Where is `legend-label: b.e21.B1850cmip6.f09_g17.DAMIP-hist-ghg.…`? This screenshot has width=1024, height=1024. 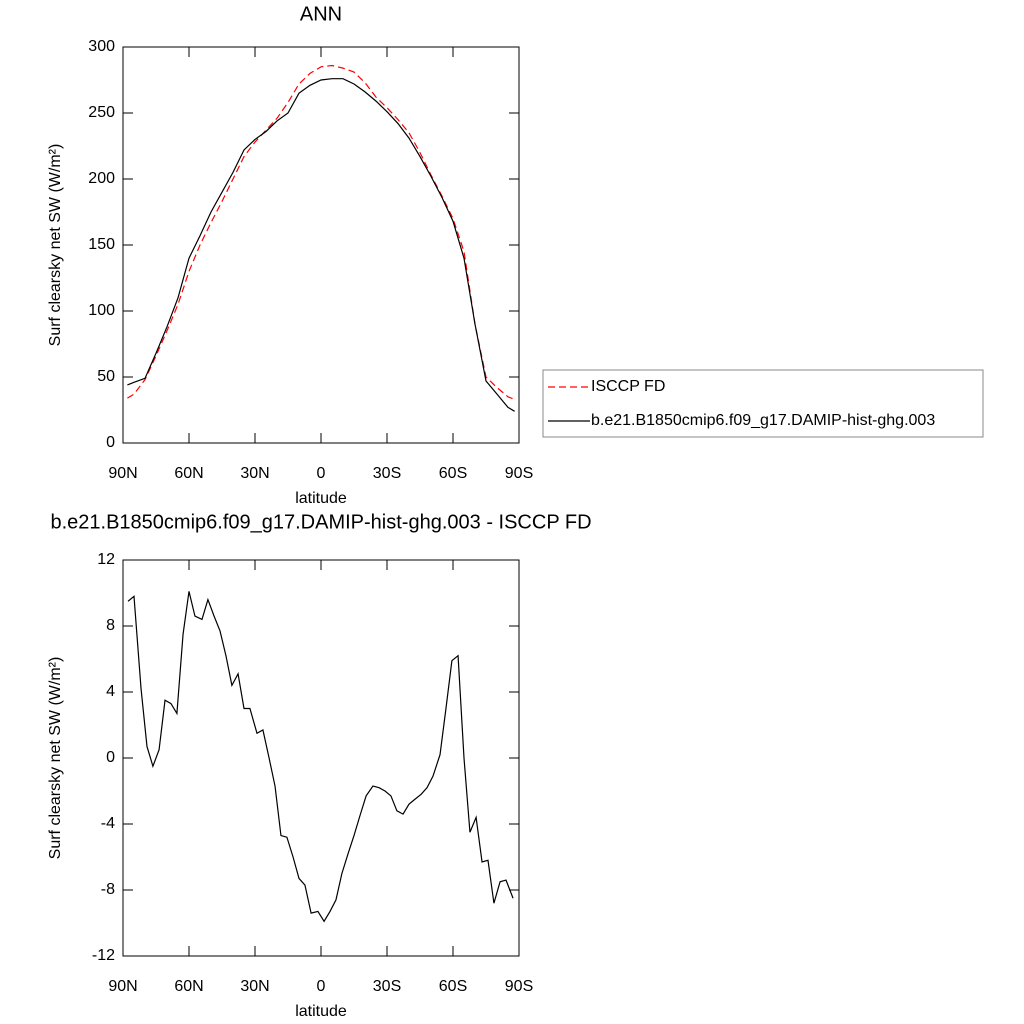
legend-label: b.e21.B1850cmip6.f09_g17.DAMIP-hist-ghg.… is located at coordinates (763, 420).